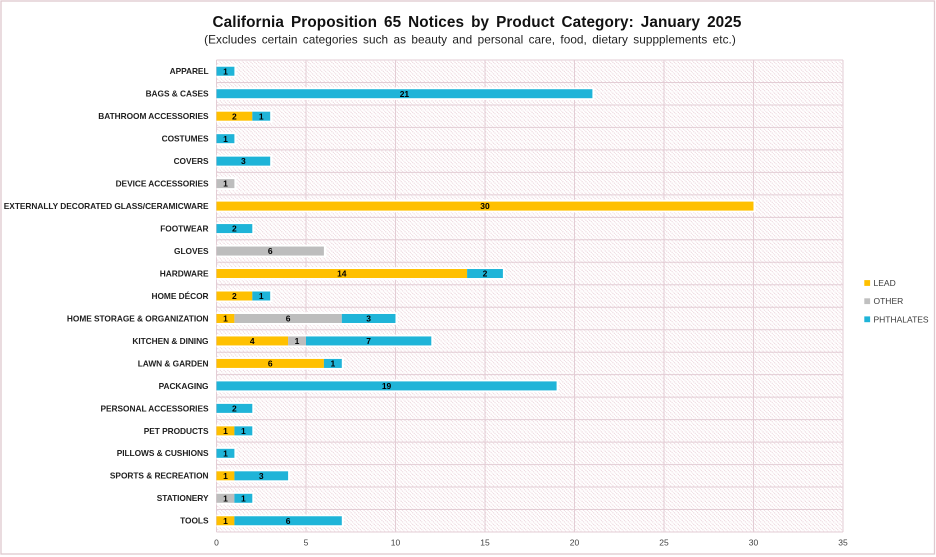 The width and height of the screenshot is (936, 557). What do you see at coordinates (155, 408) in the screenshot?
I see `svg-text: PERSONAL ACCESSORIES` at bounding box center [155, 408].